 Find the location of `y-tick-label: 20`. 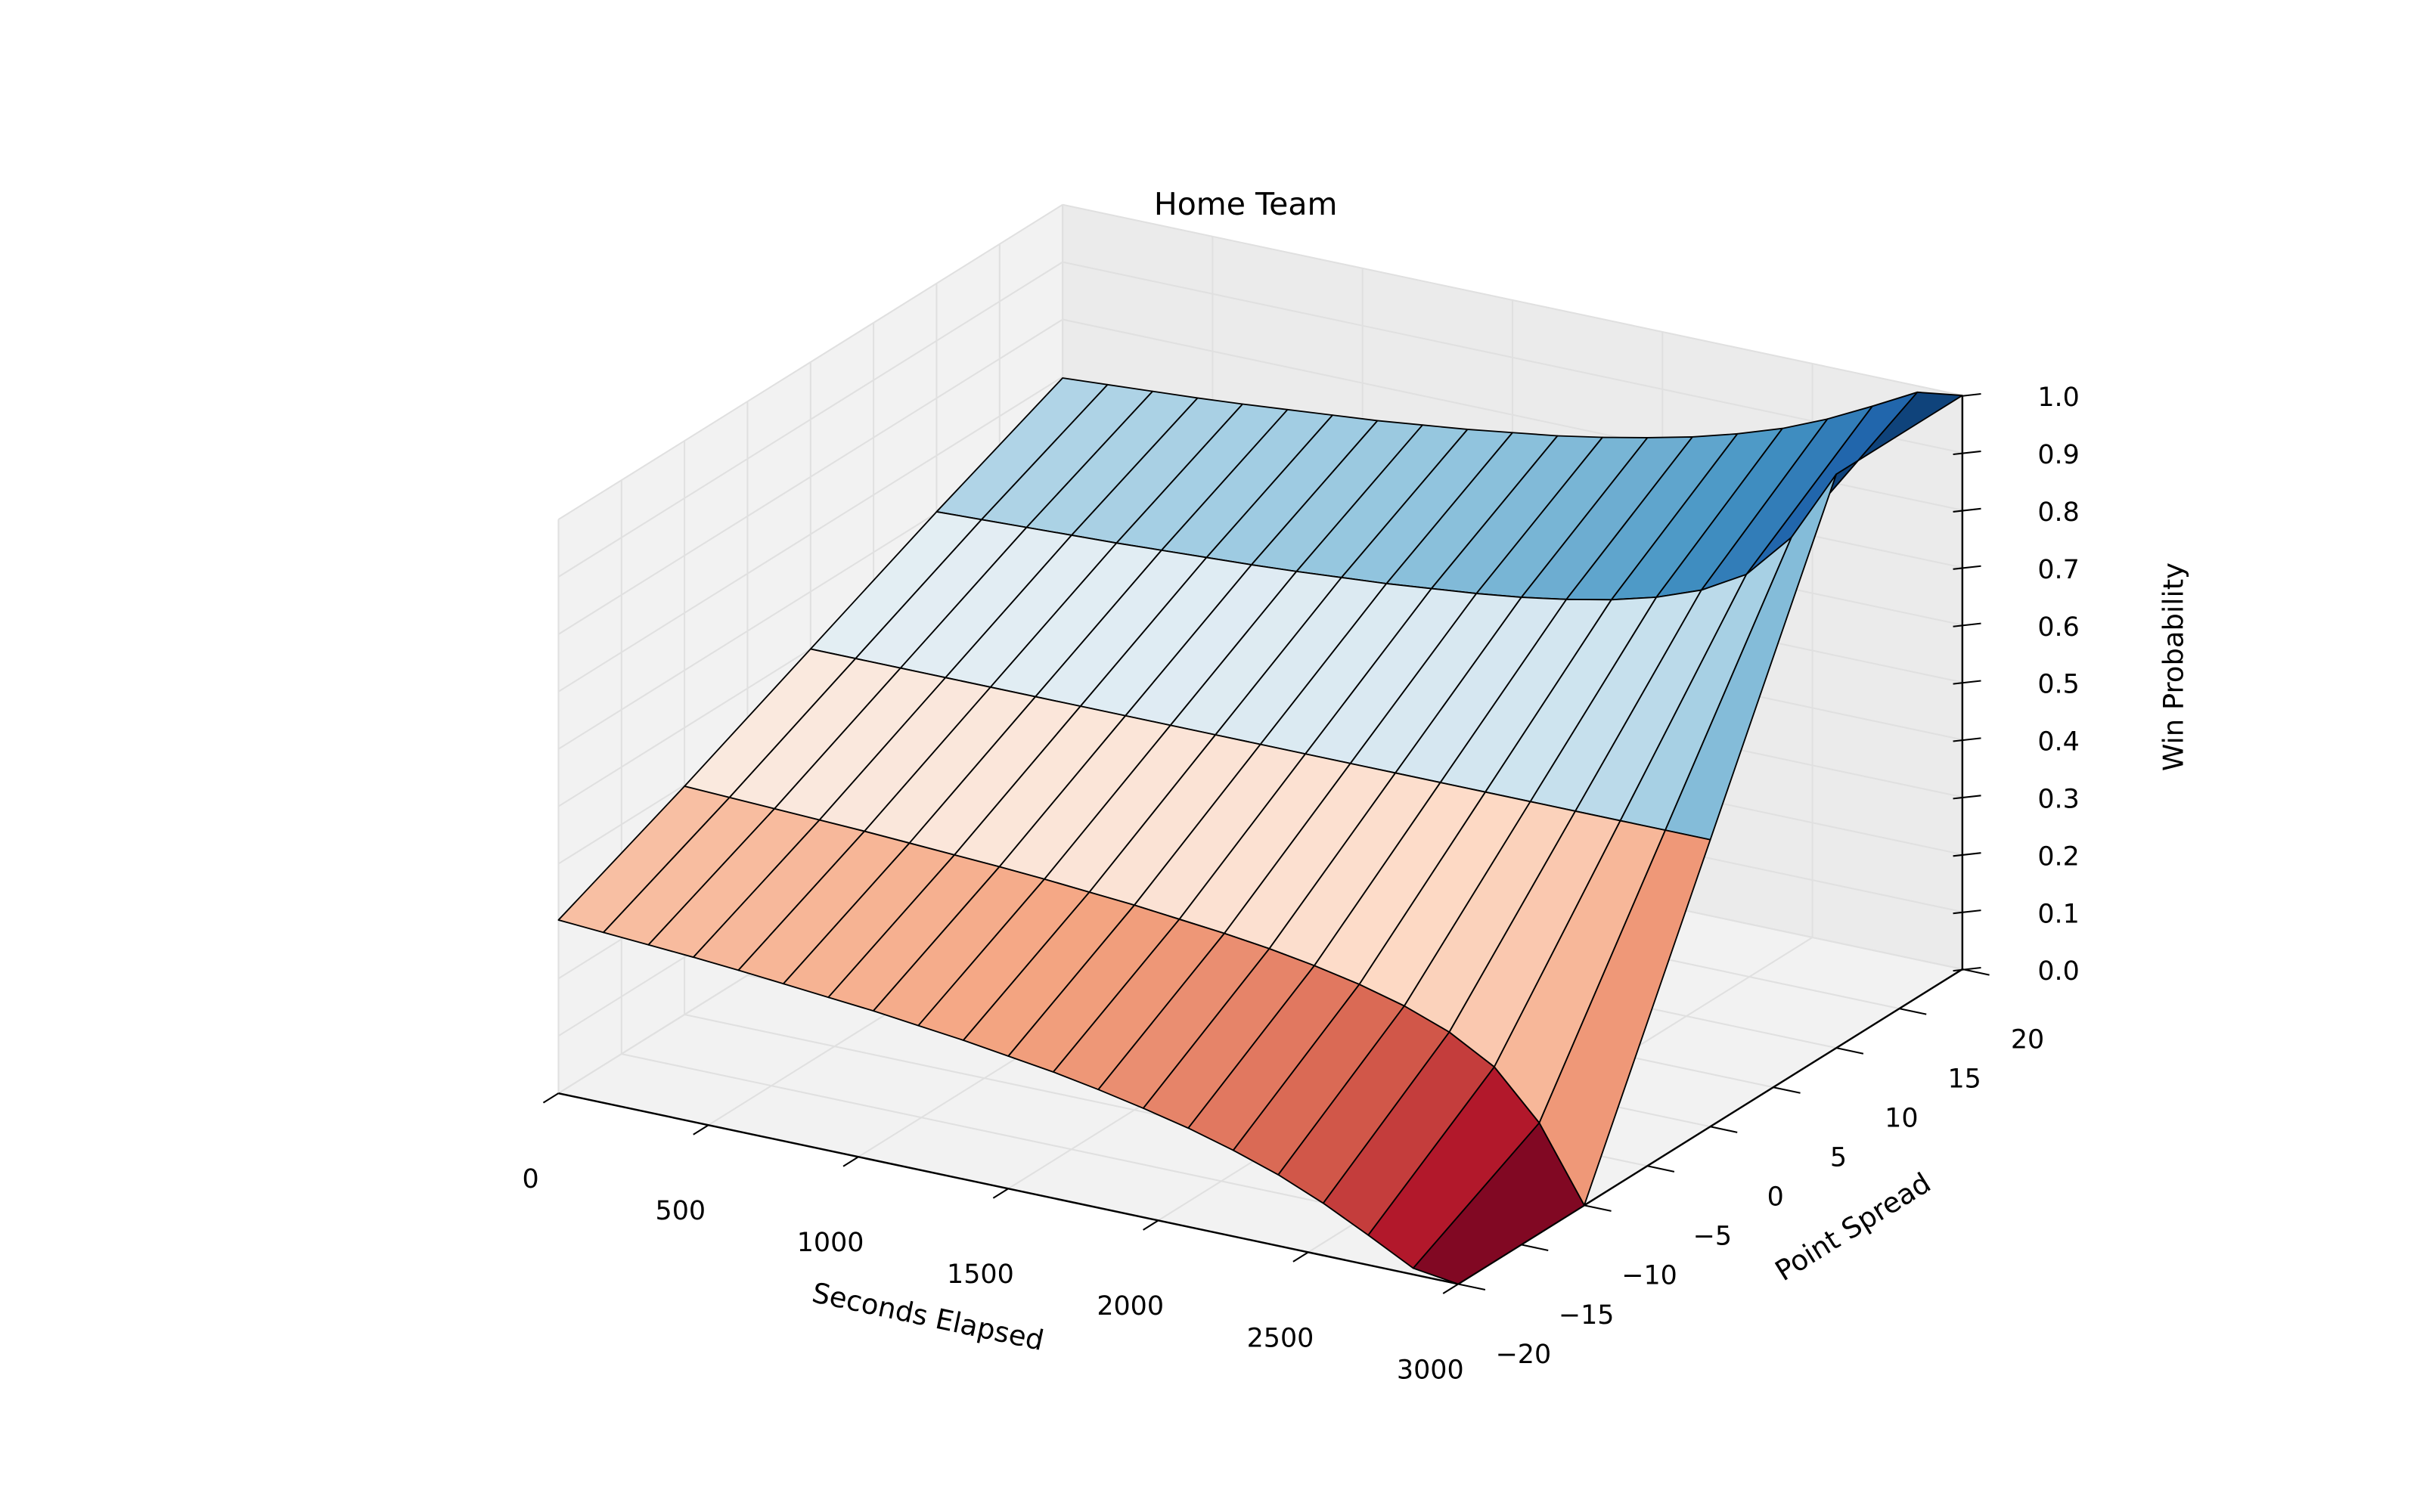

y-tick-label: 20 is located at coordinates (2028, 1039).